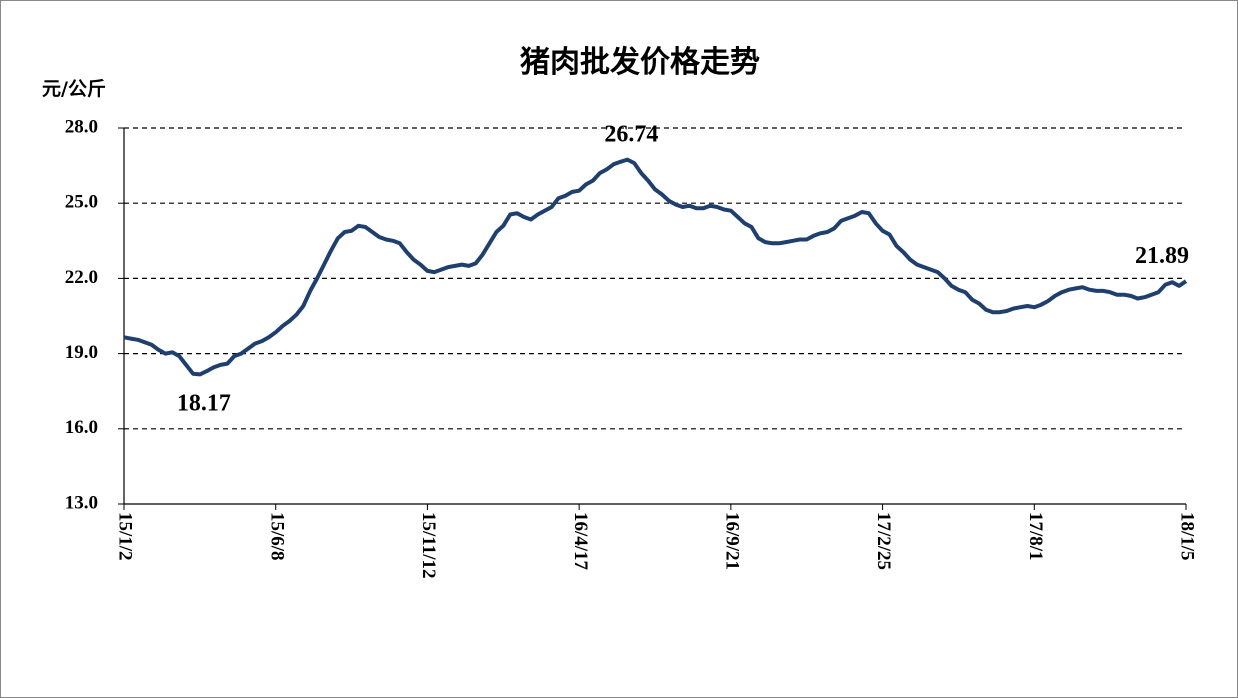  Describe the element at coordinates (580, 541) in the screenshot. I see `x-tick-label: 16/4/17` at that location.